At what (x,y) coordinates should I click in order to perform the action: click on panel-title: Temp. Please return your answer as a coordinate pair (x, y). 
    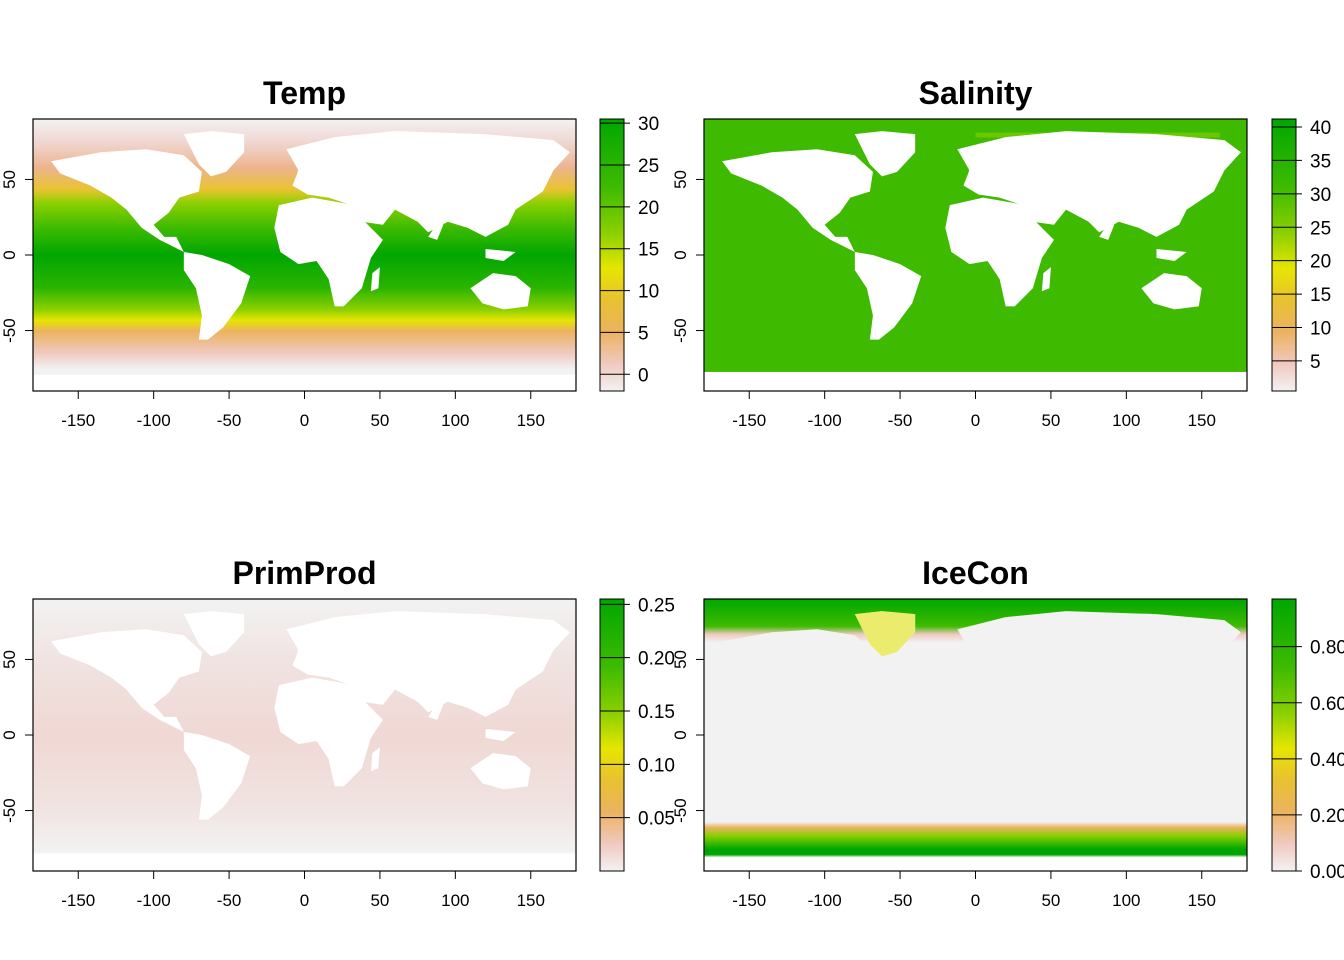
    Looking at the image, I should click on (304, 93).